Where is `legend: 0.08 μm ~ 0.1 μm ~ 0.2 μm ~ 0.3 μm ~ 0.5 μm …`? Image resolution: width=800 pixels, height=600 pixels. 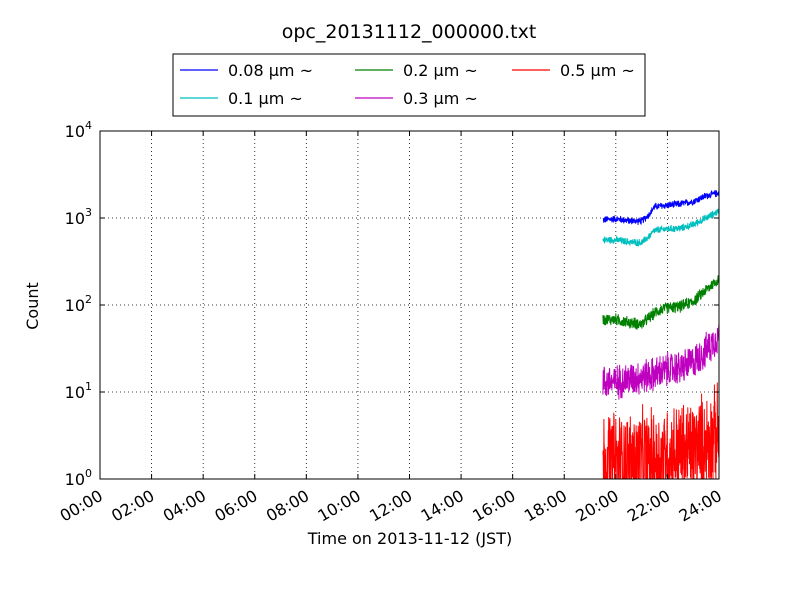
legend: 0.08 μm ~ 0.1 μm ~ 0.2 μm ~ 0.3 μm ~ 0.5 μm … is located at coordinates (409, 85).